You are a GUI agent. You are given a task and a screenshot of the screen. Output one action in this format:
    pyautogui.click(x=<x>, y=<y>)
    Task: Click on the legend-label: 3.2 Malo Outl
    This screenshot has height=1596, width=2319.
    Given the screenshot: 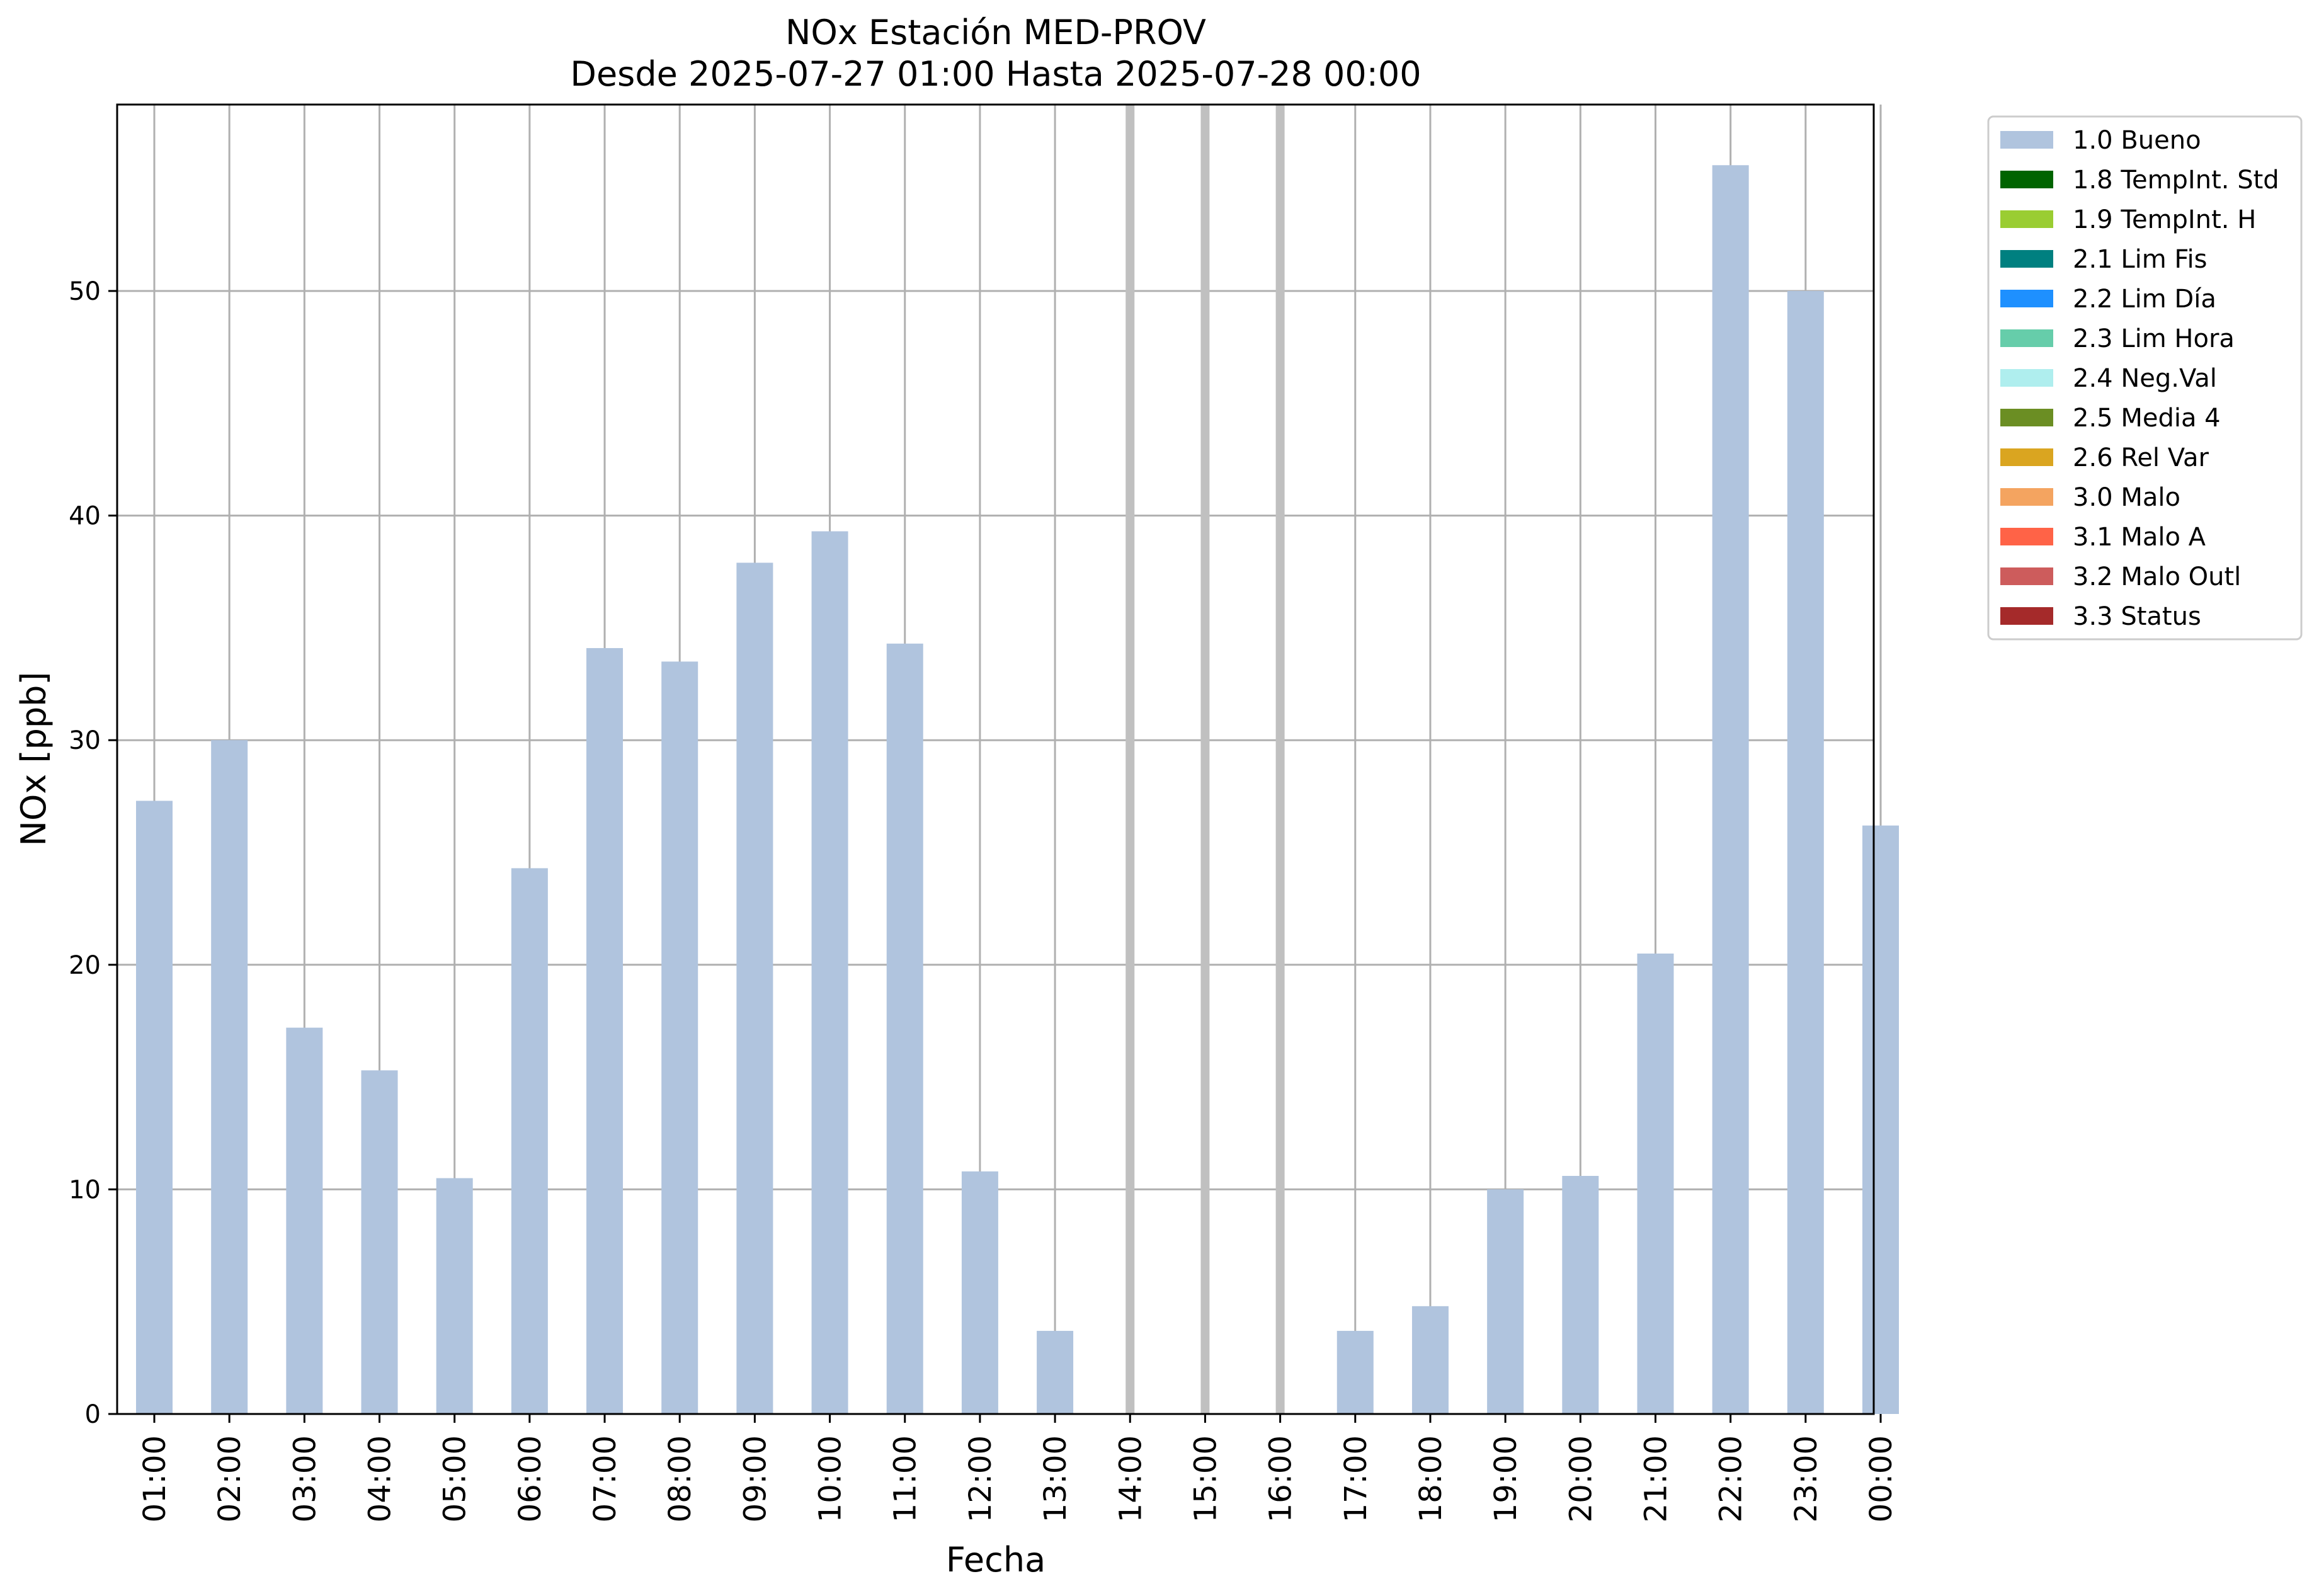 What is the action you would take?
    pyautogui.click(x=2157, y=576)
    